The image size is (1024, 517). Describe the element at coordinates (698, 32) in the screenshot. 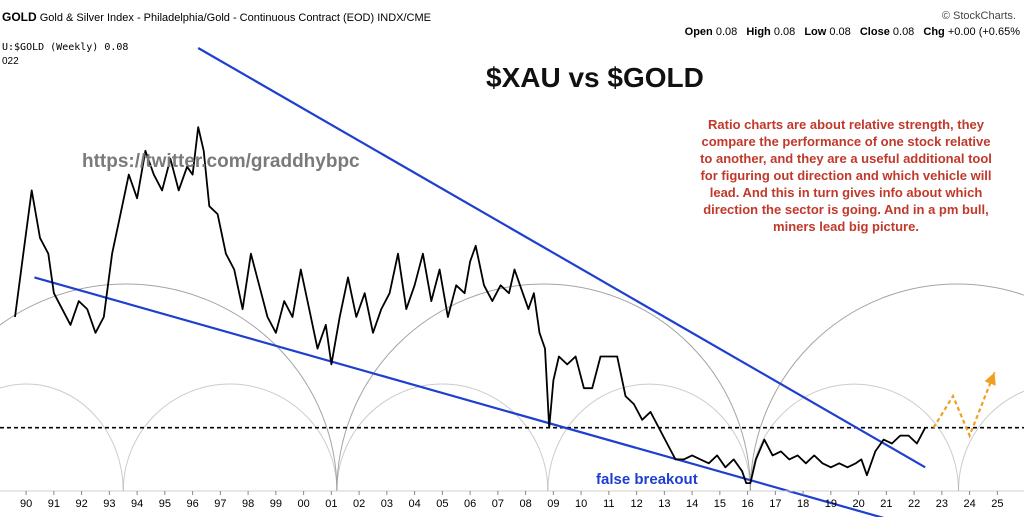

I see `open-label: Open` at that location.